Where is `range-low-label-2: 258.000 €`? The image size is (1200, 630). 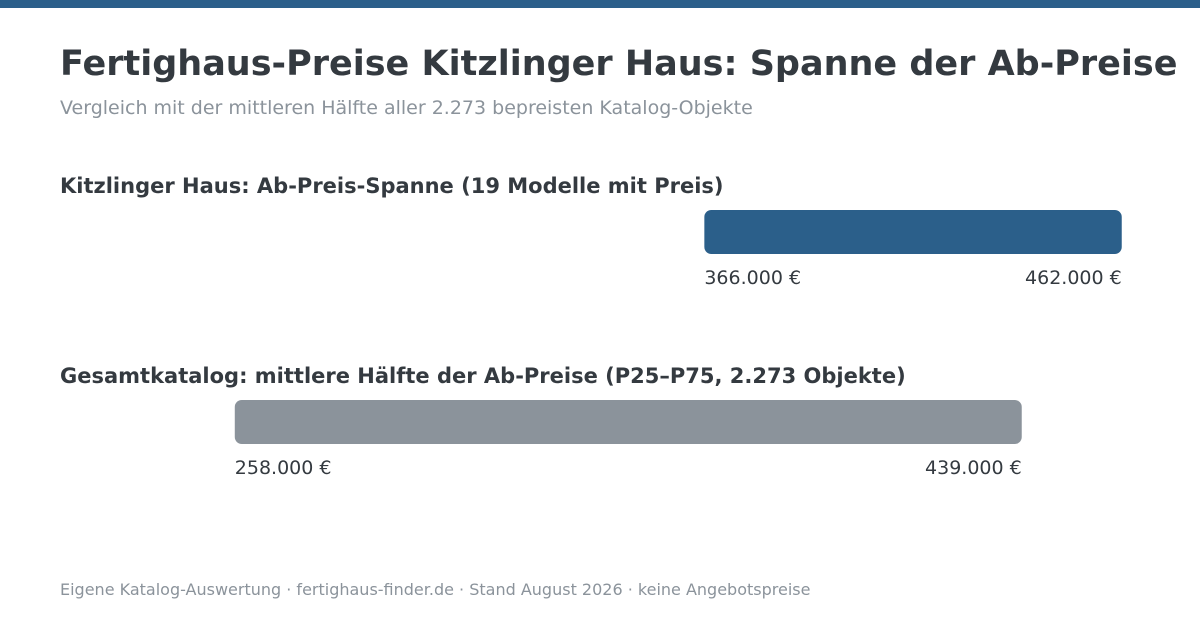 range-low-label-2: 258.000 € is located at coordinates (283, 468).